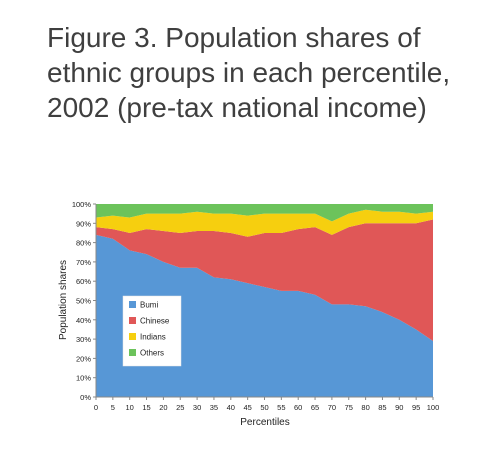 This screenshot has height=469, width=500. I want to click on legend-swatch-others, so click(132, 352).